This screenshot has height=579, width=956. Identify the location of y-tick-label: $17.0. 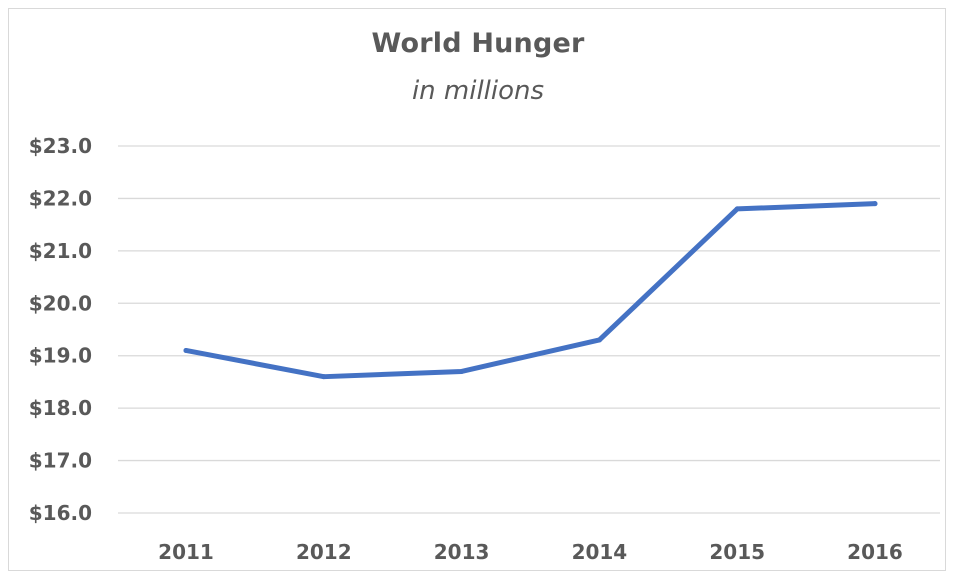
(60, 461).